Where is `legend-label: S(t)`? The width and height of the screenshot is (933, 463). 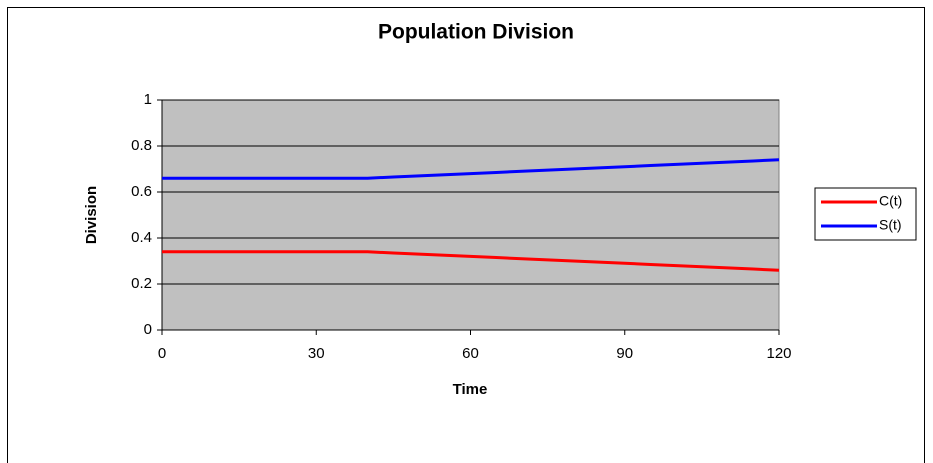
legend-label: S(t) is located at coordinates (890, 225).